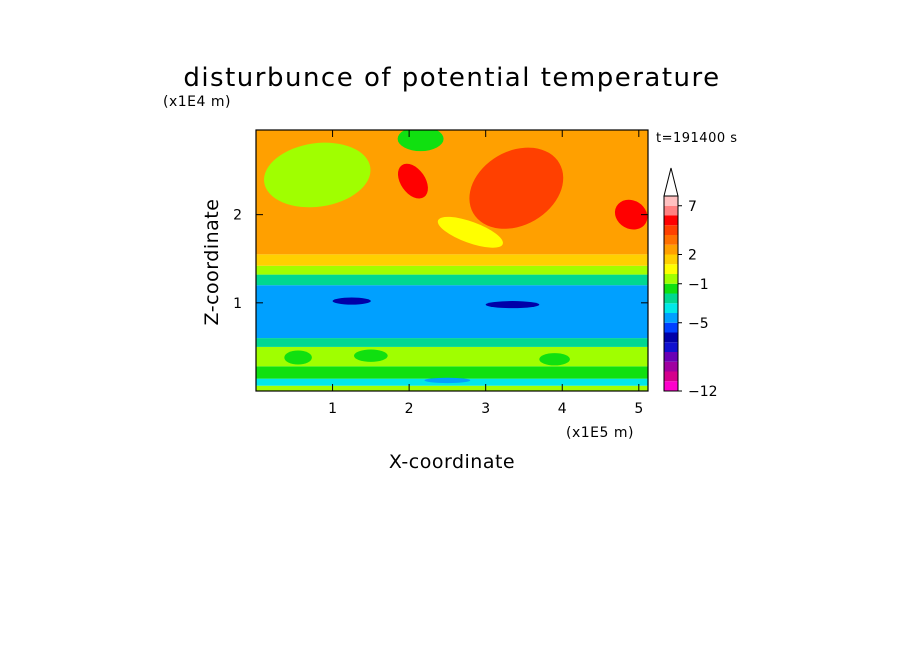 The image size is (904, 654). I want to click on x-unit-label: (x1E5 m), so click(600, 433).